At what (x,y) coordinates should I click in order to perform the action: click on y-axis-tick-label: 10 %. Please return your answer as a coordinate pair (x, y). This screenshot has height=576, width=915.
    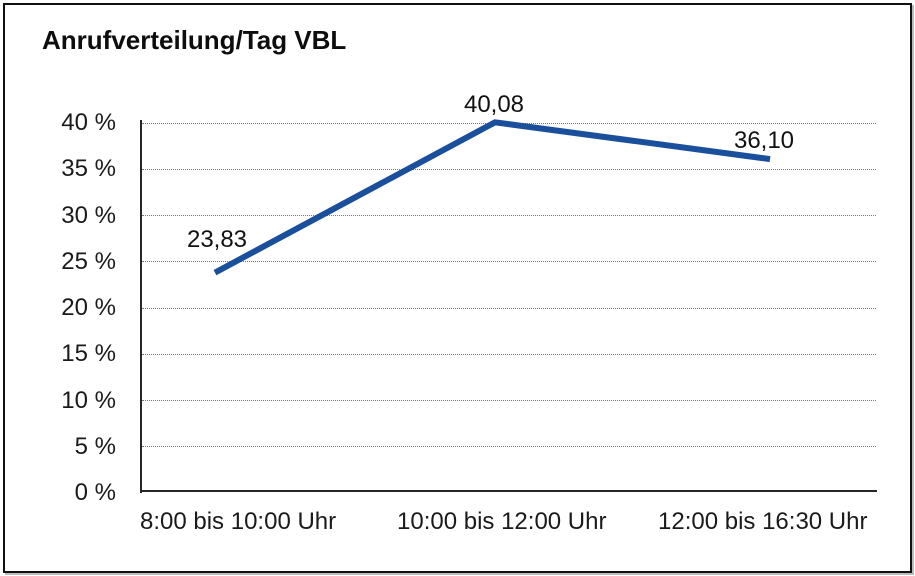
    Looking at the image, I should click on (88, 400).